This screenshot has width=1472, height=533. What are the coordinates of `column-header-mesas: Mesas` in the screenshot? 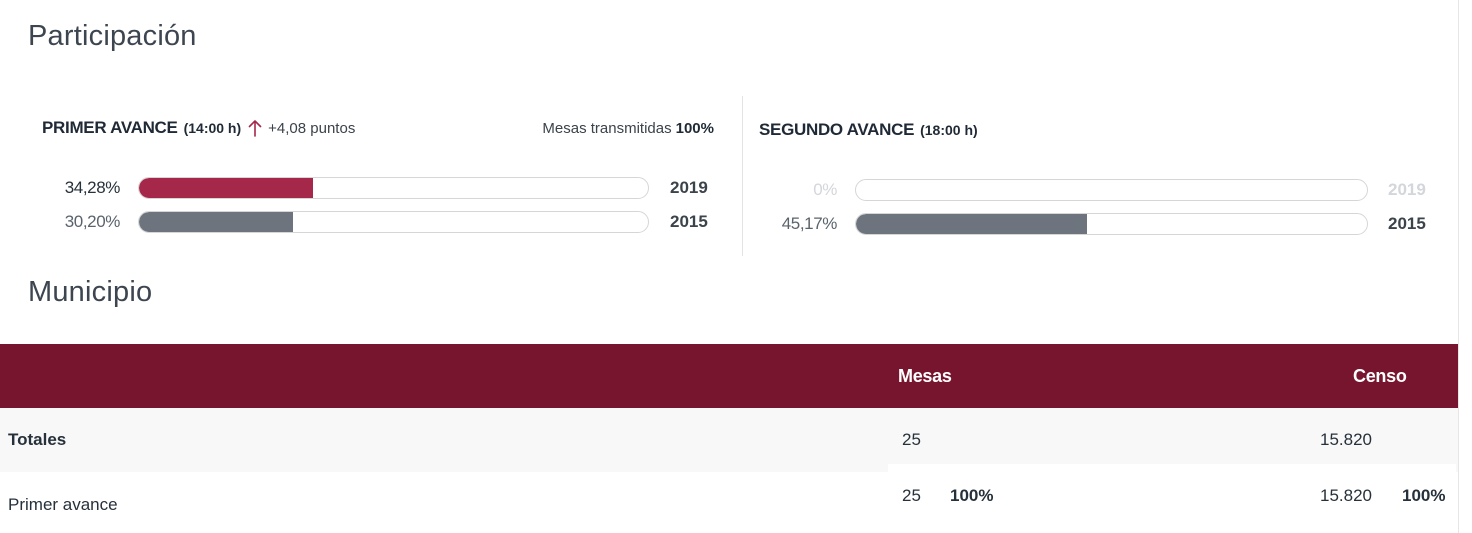 It's located at (925, 376).